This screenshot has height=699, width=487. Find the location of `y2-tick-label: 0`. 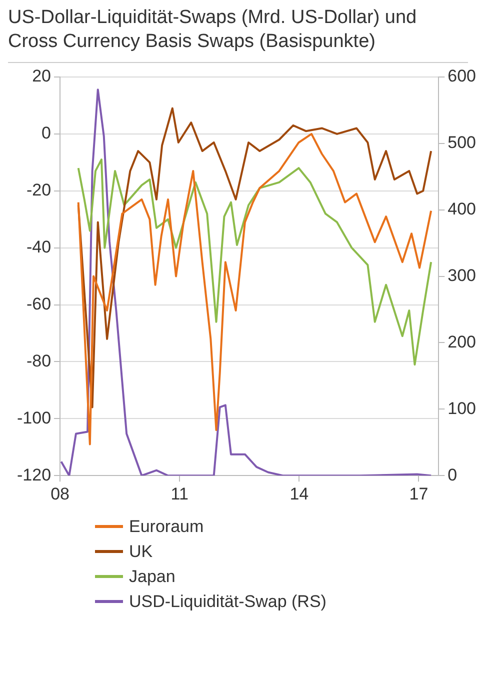

y2-tick-label: 0 is located at coordinates (453, 474).